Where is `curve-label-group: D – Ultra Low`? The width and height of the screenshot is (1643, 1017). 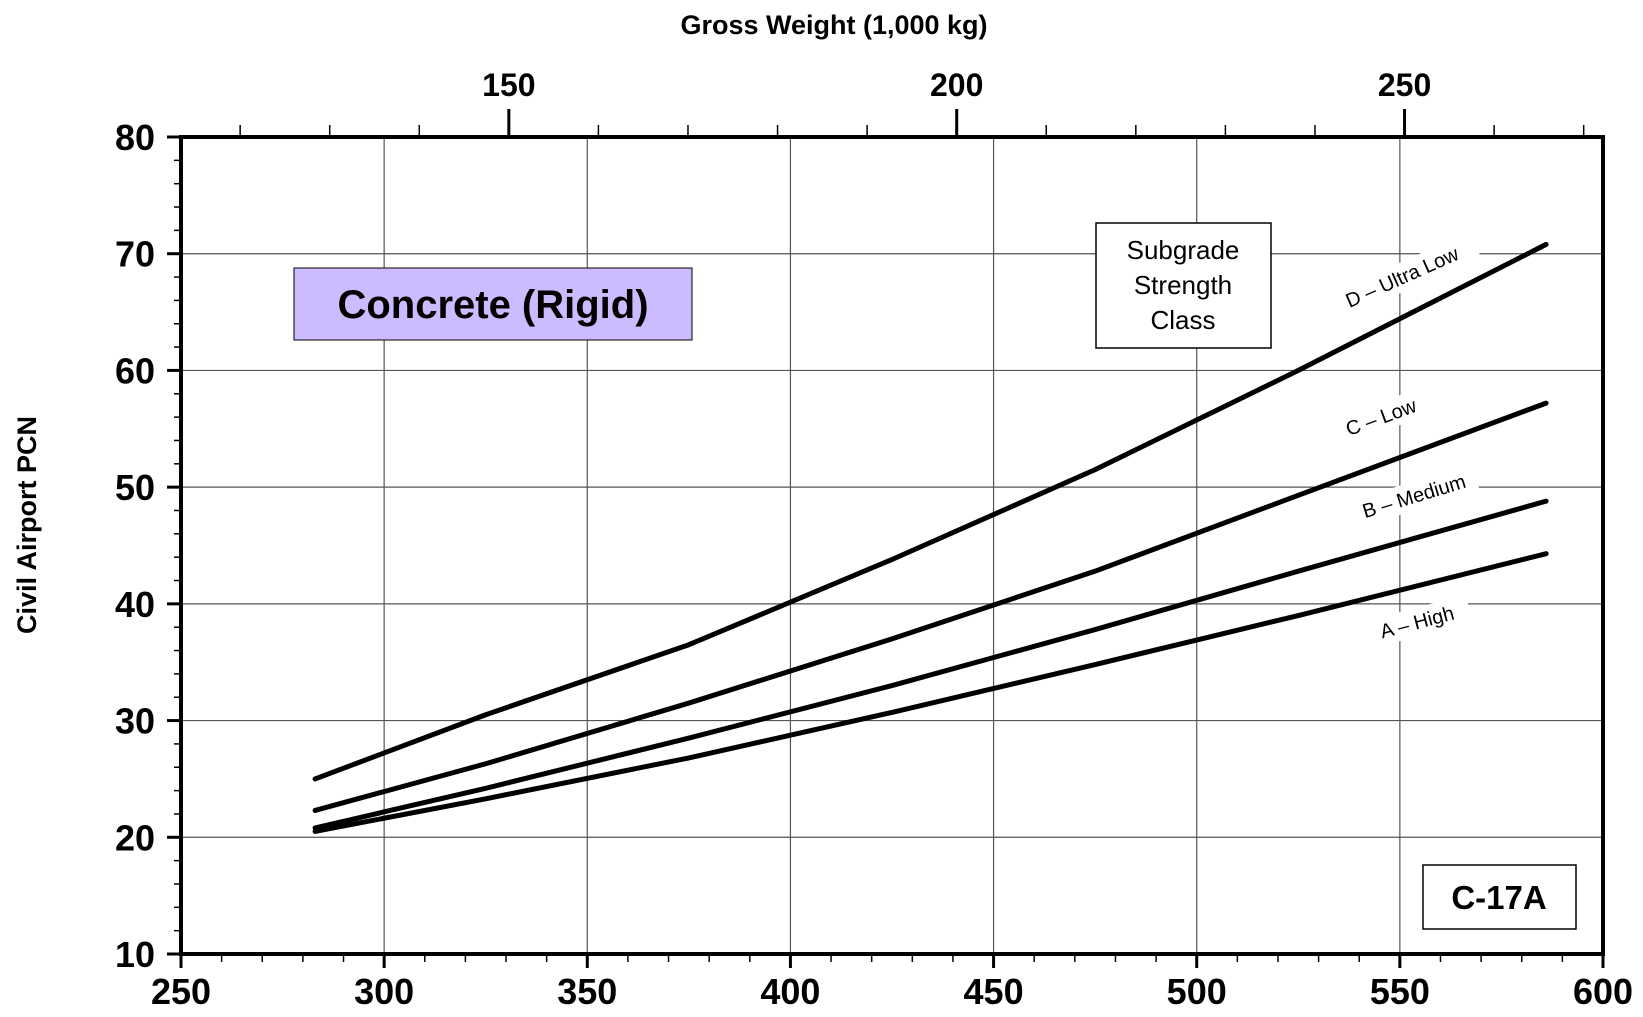 curve-label-group: D – Ultra Low is located at coordinates (1402, 277).